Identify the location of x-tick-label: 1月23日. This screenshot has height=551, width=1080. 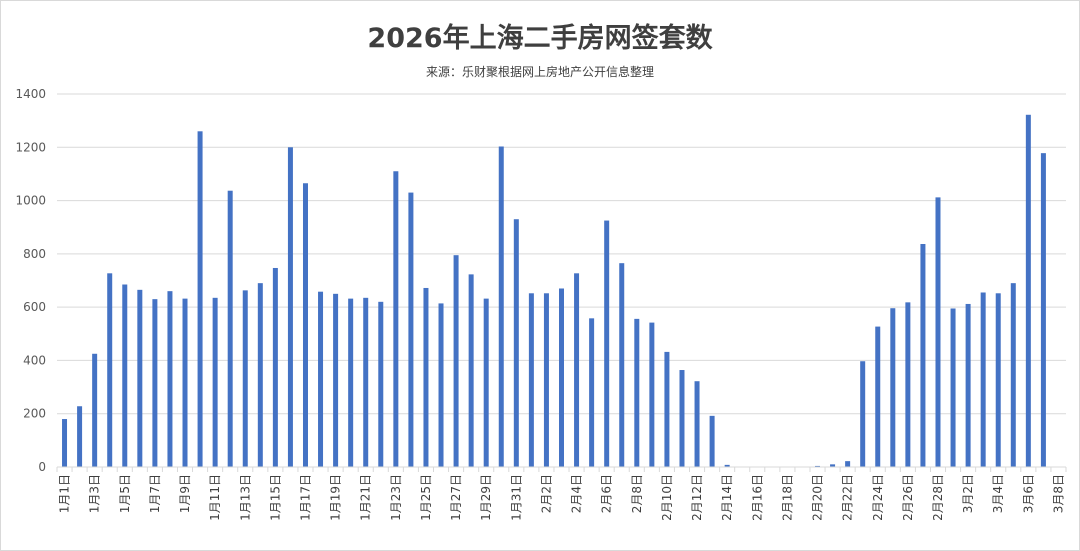
(396, 497).